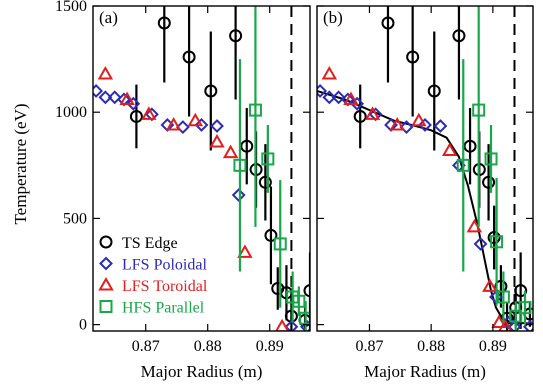 The width and height of the screenshot is (543, 387). Describe the element at coordinates (75, 218) in the screenshot. I see `y-tick-label: 500` at that location.